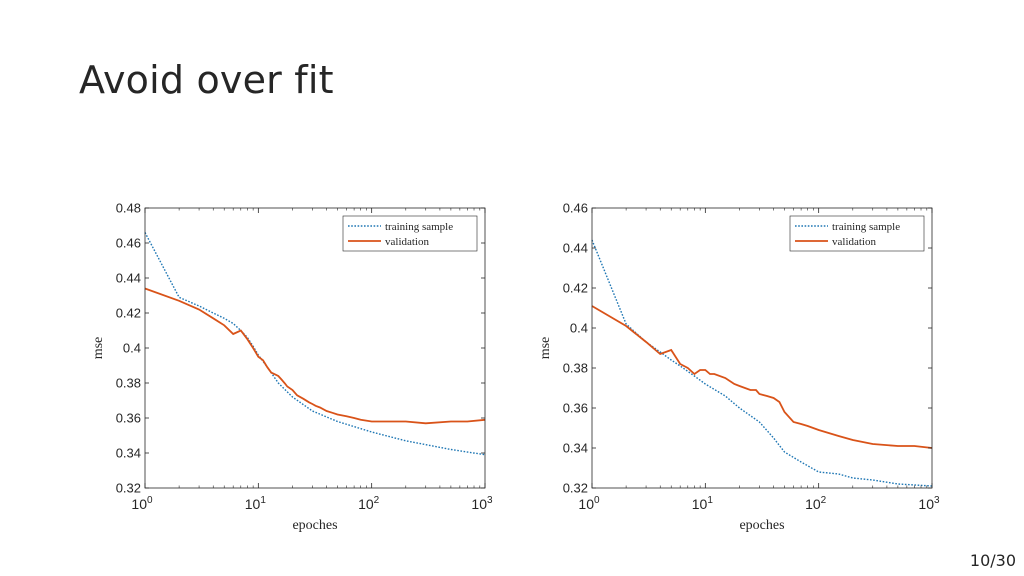 This screenshot has width=1024, height=576. I want to click on slide-title: Avoid over fit, so click(206, 80).